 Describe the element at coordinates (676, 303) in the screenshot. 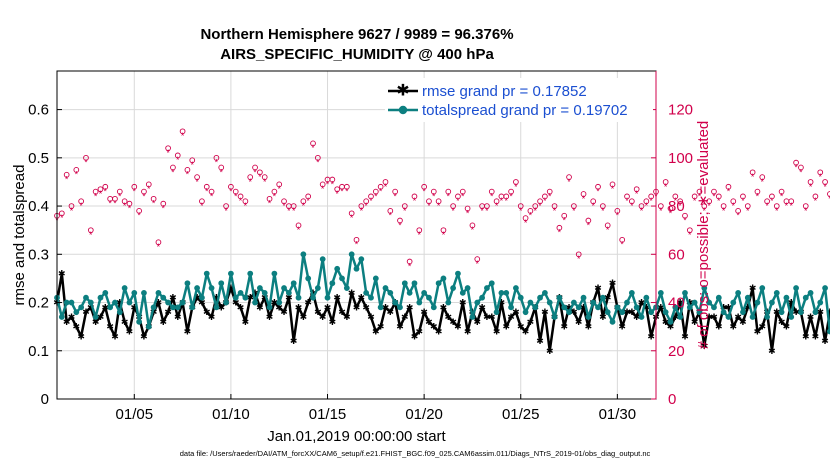

I see `y2-tick-label: 40` at that location.